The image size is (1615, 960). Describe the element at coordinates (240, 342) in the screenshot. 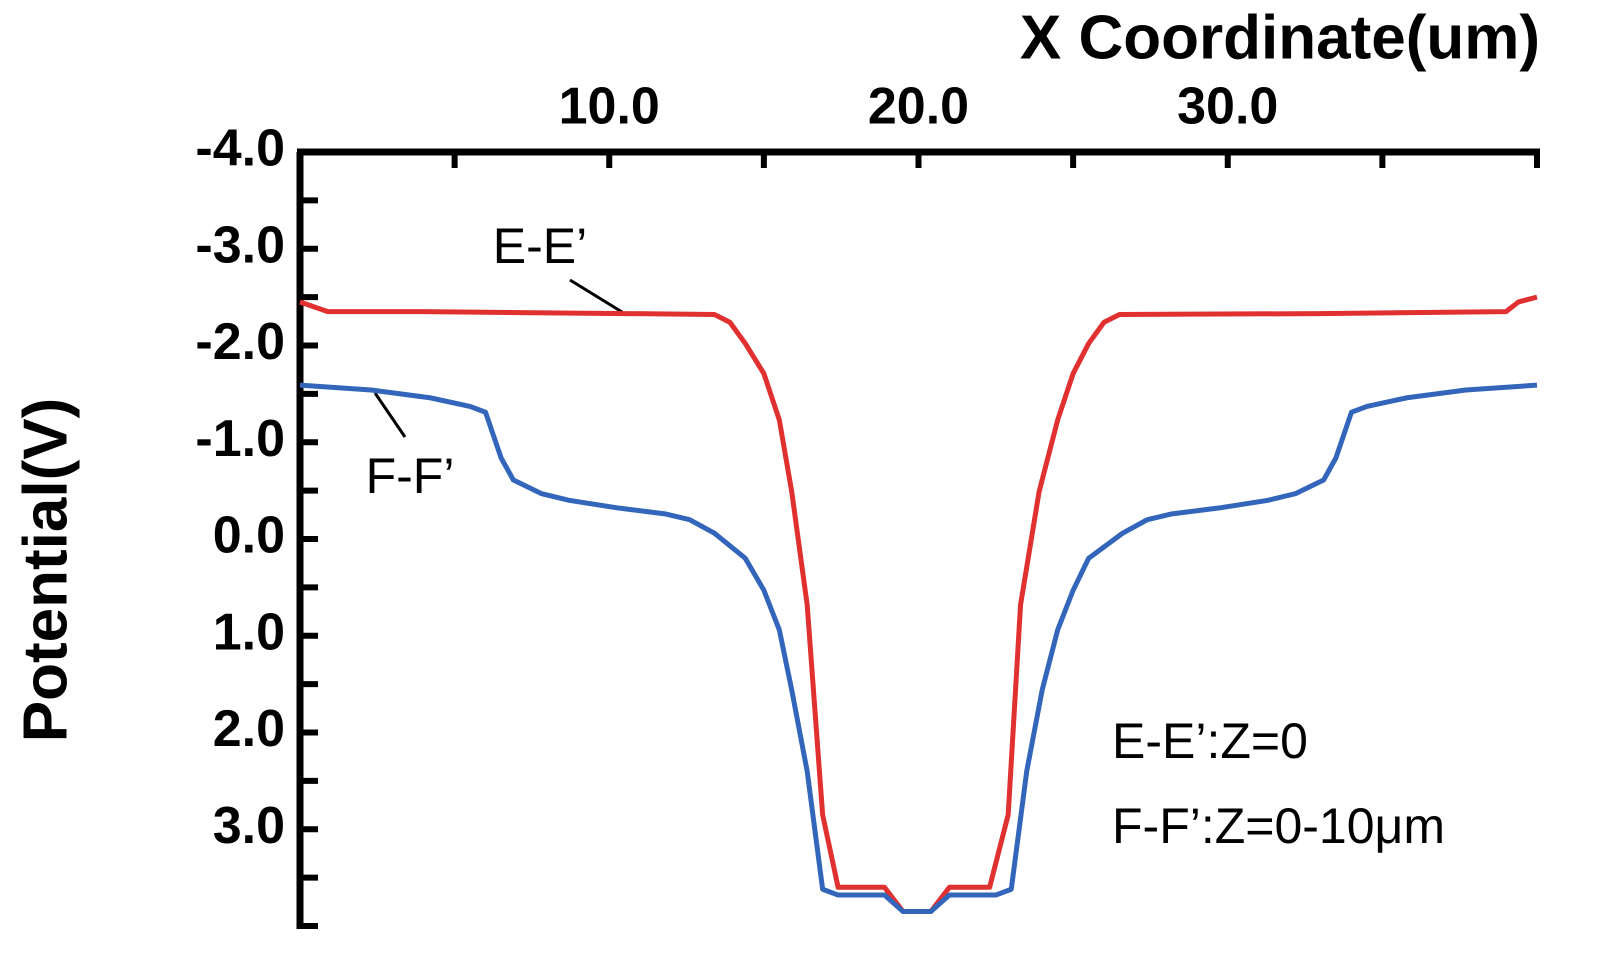

I see `y-tick-label: -2.0` at that location.